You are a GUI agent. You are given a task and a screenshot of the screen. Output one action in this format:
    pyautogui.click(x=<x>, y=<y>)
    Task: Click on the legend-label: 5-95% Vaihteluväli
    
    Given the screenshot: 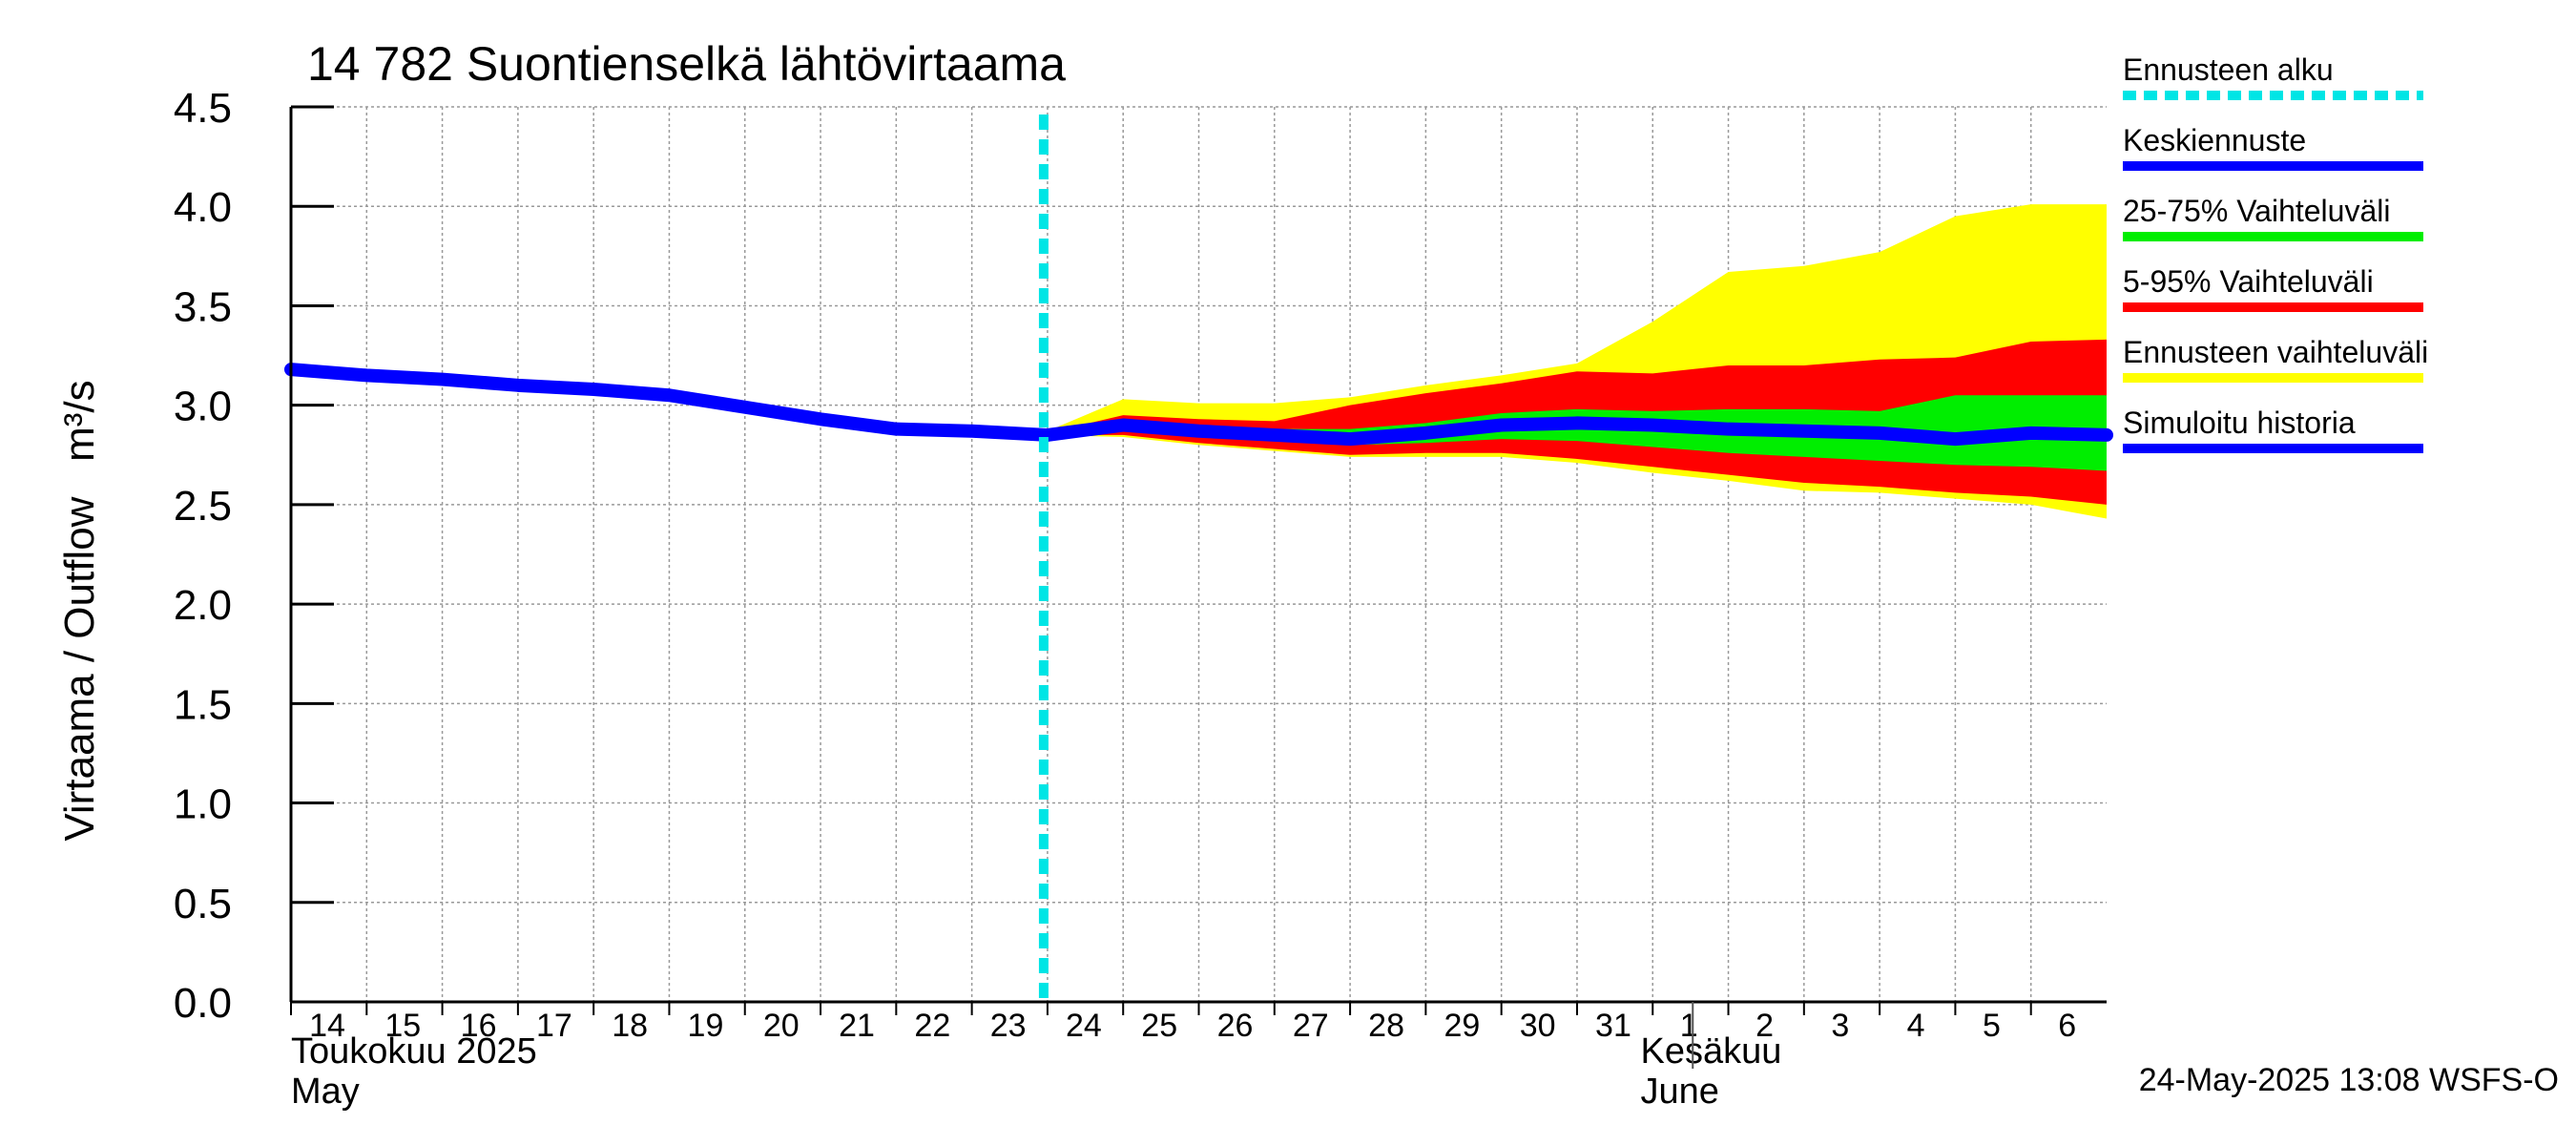 What is the action you would take?
    pyautogui.click(x=2248, y=282)
    